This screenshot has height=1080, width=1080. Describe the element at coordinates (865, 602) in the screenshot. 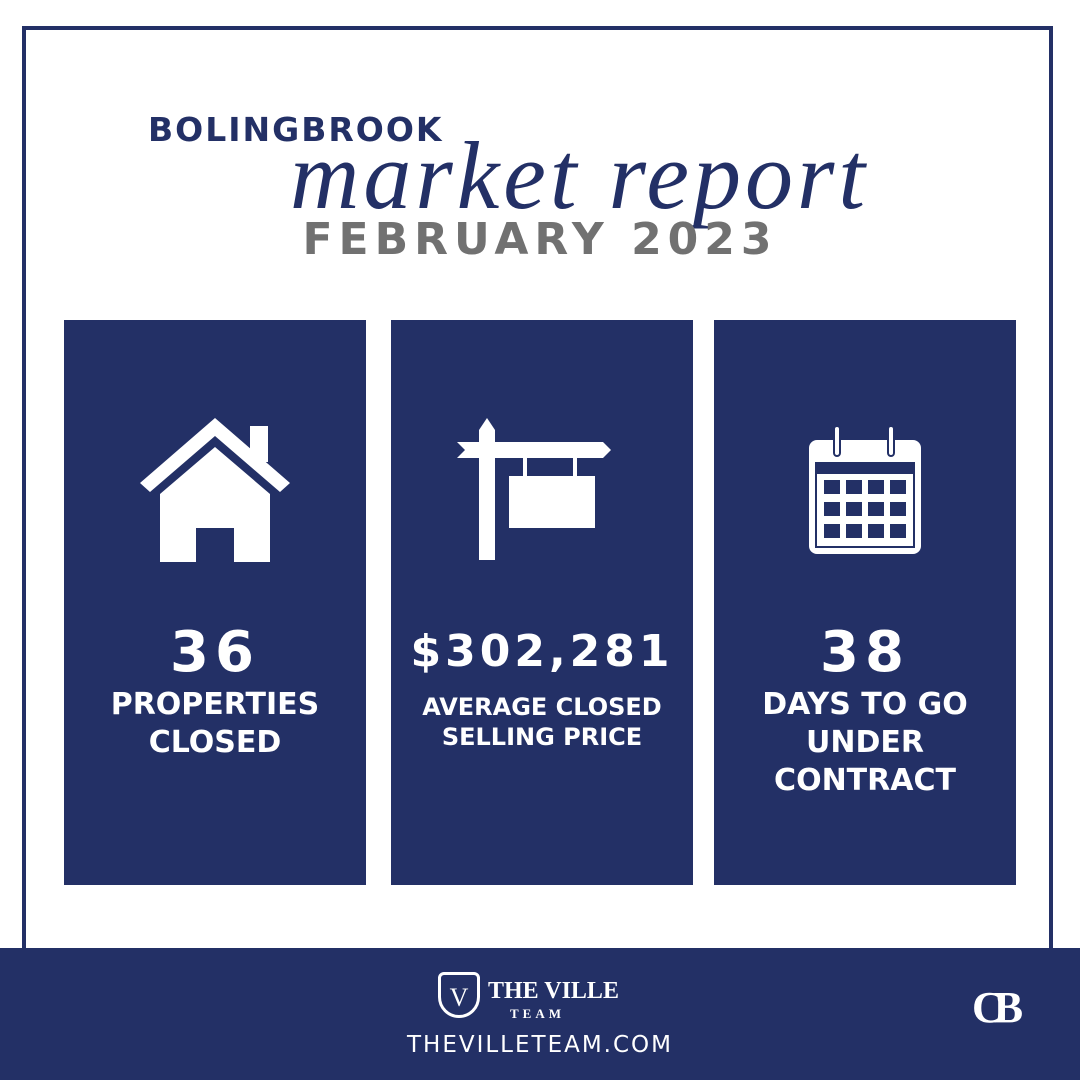

I see `stat-card: 38 DAYS TO GO UNDER CONTRACT` at that location.